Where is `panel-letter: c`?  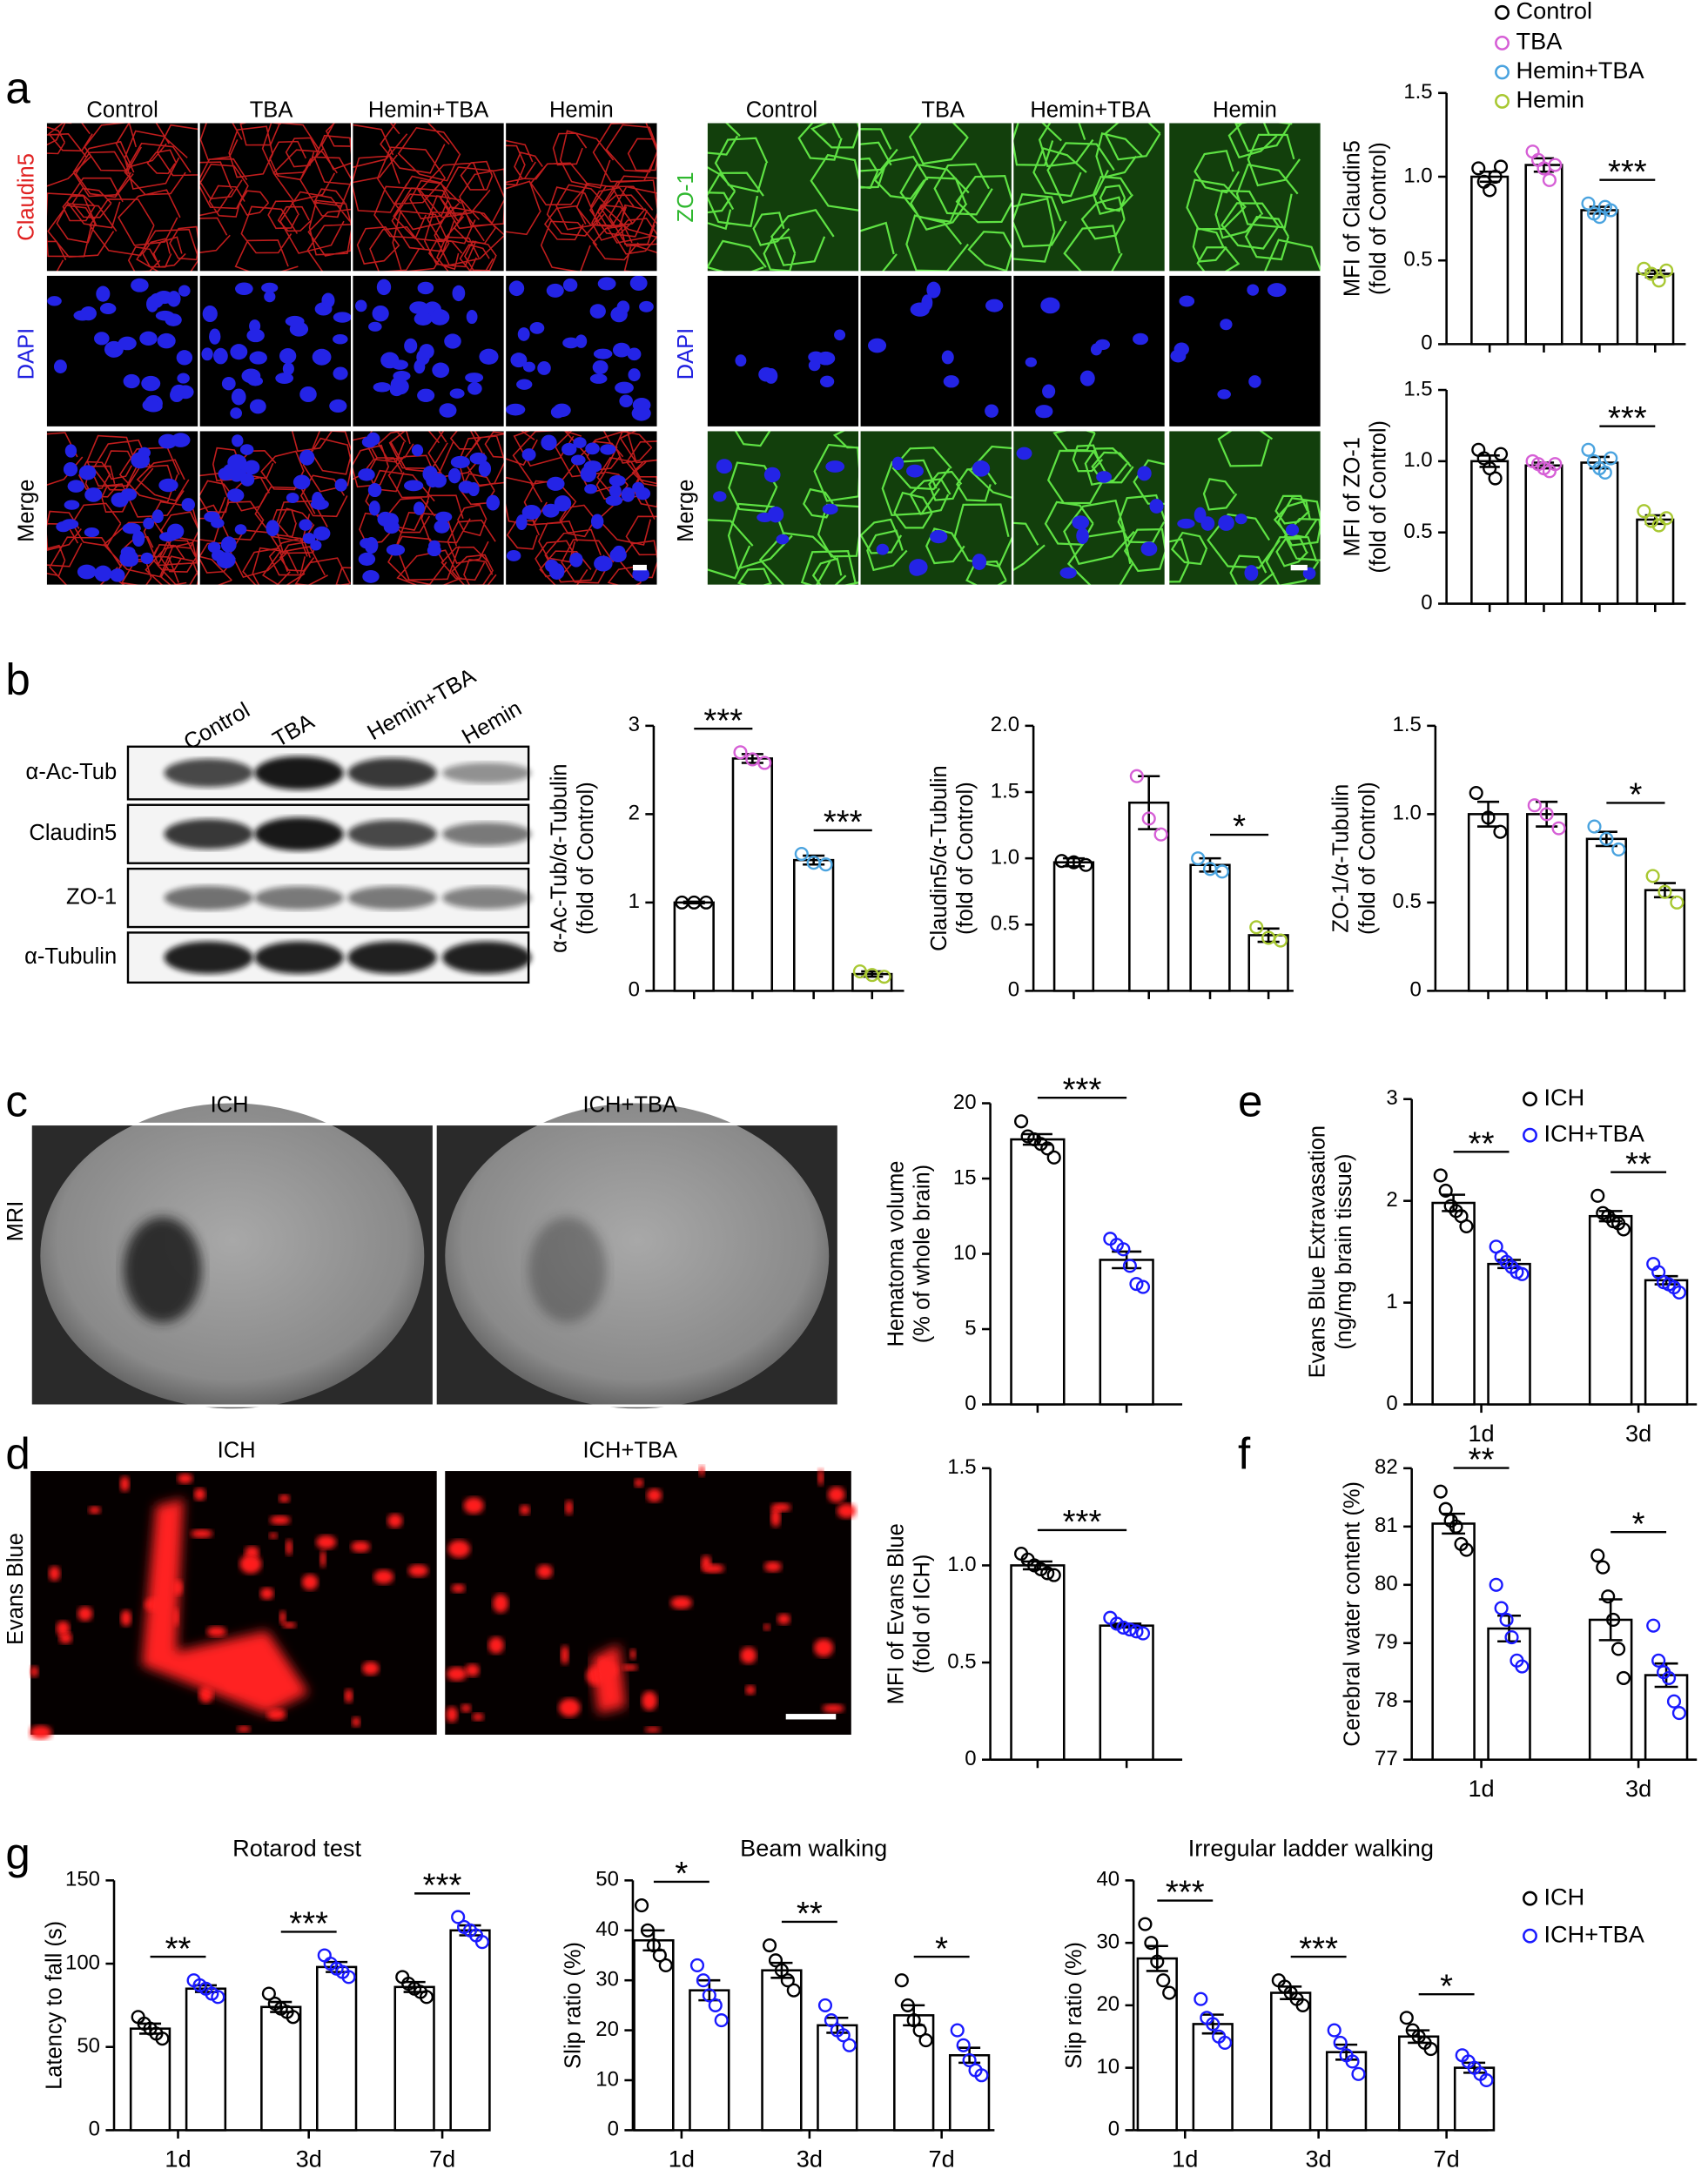
panel-letter: c is located at coordinates (16, 1101).